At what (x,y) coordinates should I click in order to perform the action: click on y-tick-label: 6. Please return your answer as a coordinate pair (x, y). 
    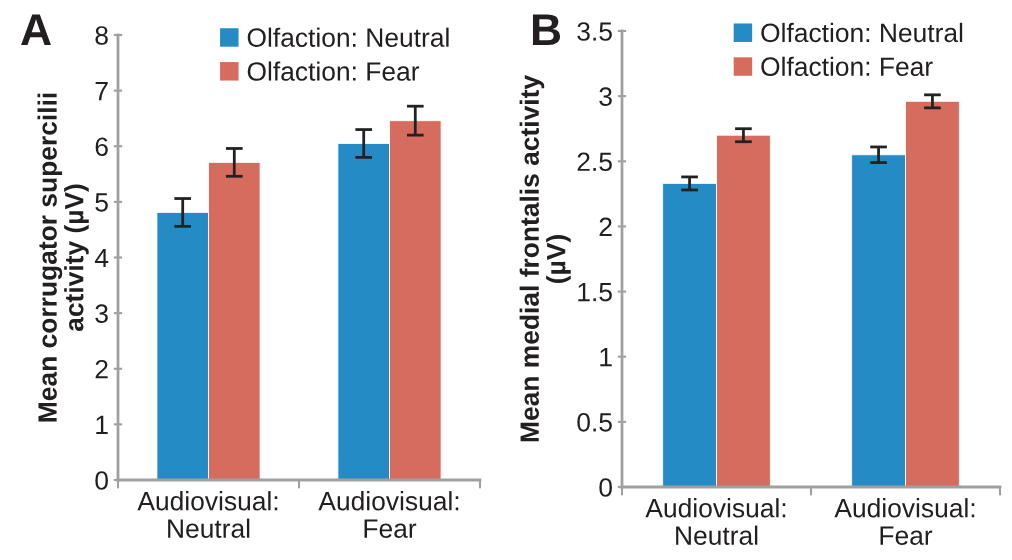
    Looking at the image, I should click on (101, 147).